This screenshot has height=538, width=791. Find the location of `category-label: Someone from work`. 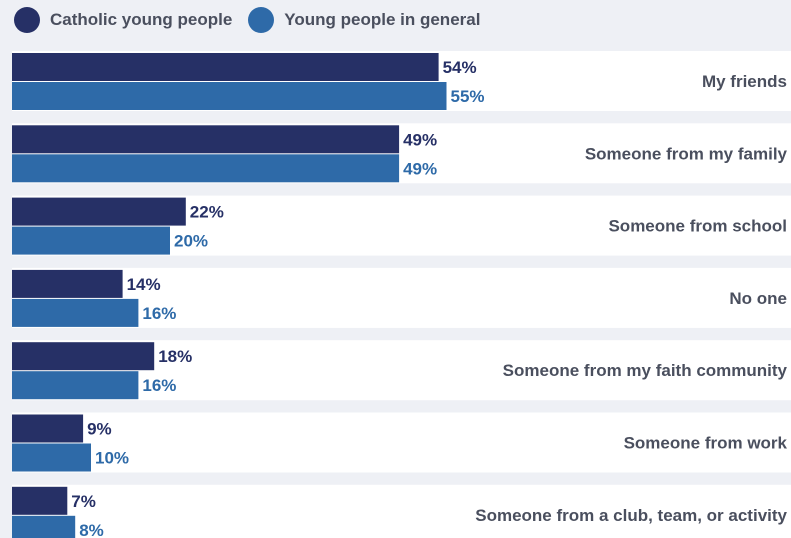

category-label: Someone from work is located at coordinates (706, 443).